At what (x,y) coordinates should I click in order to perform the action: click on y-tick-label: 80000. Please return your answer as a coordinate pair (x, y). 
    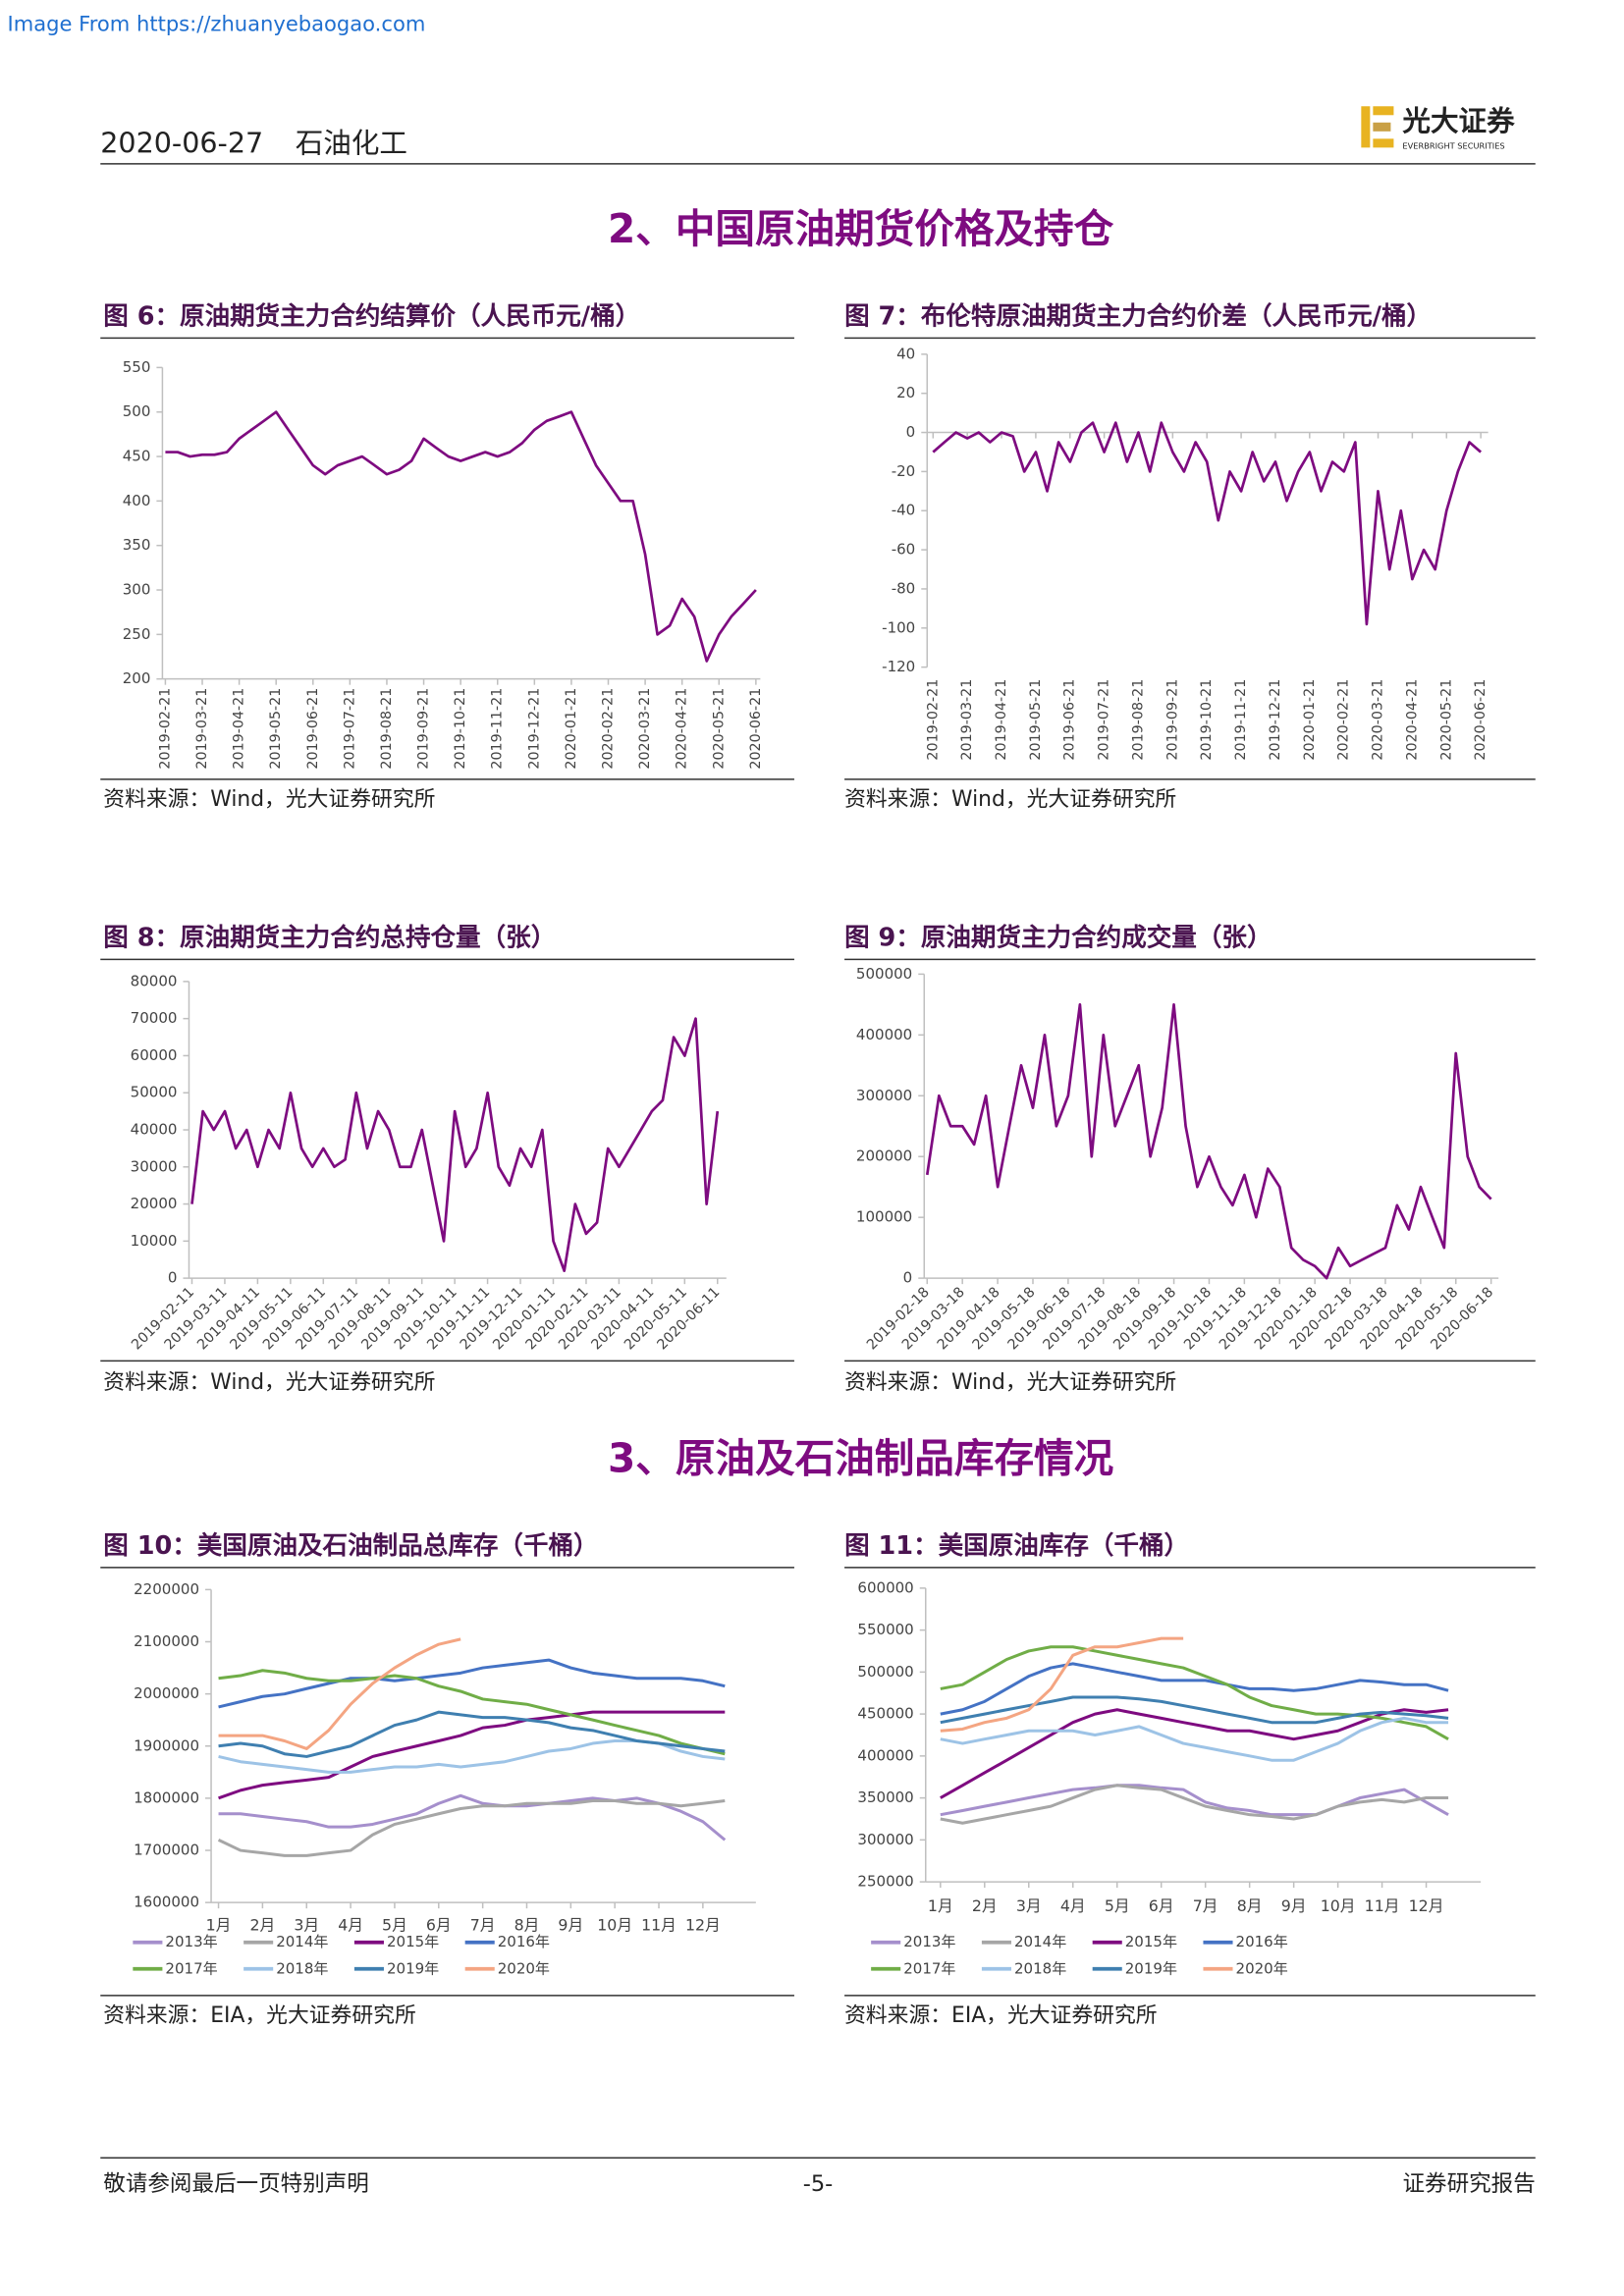
    Looking at the image, I should click on (154, 981).